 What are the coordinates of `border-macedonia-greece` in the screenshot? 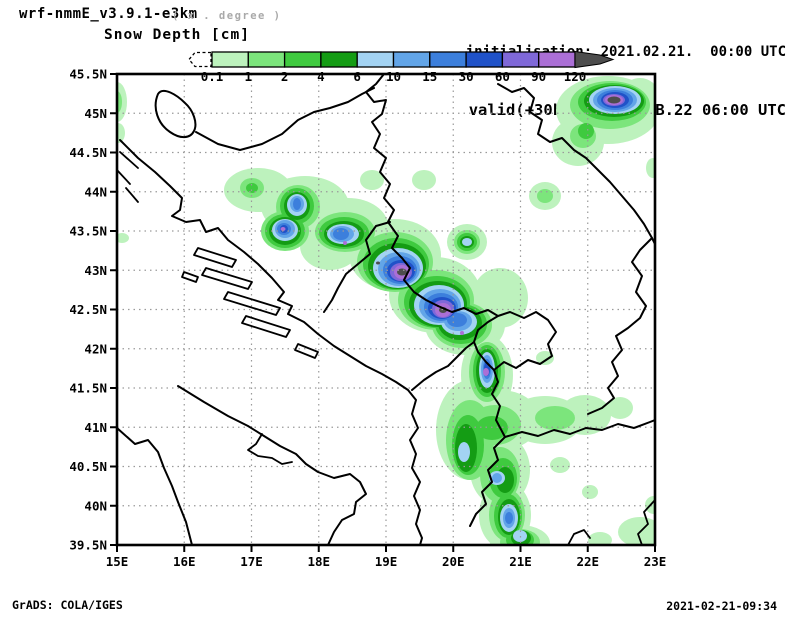 It's located at (579, 428).